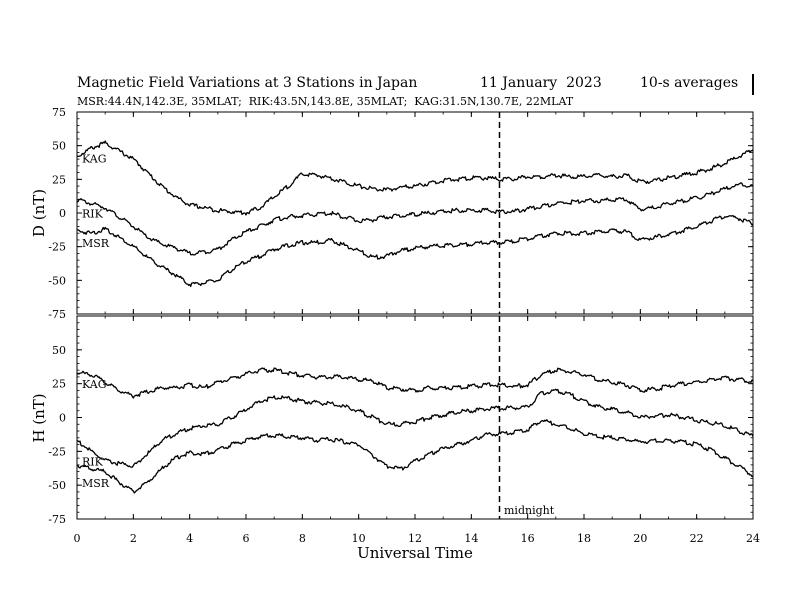 The image size is (792, 612). What do you see at coordinates (753, 538) in the screenshot?
I see `x-tick-label: 24` at bounding box center [753, 538].